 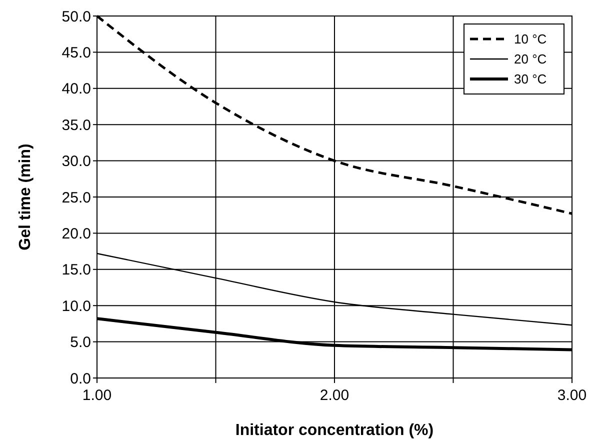 I want to click on y-tick-label: 10.0, so click(x=76, y=306).